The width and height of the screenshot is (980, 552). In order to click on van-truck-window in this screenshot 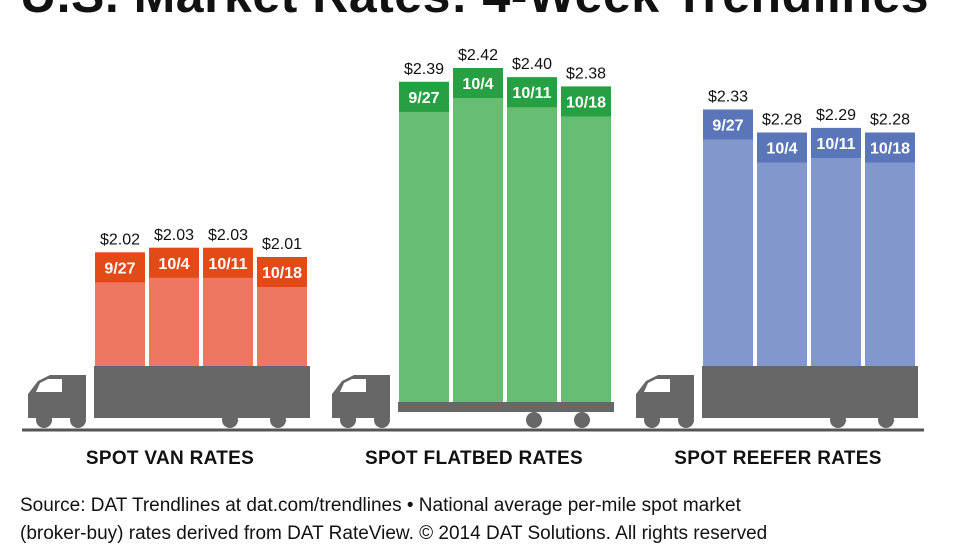, I will do `click(49, 385)`.